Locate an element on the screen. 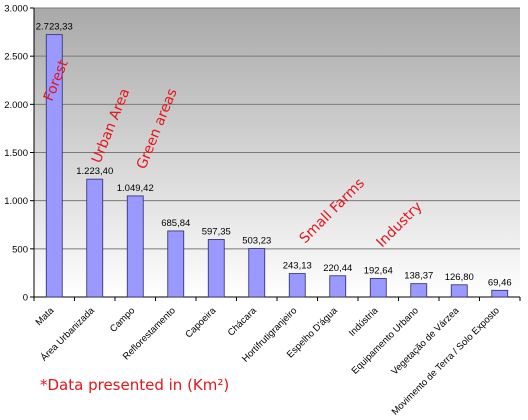 Image resolution: width=528 pixels, height=420 pixels. data-label: 2.723,33 is located at coordinates (54, 27).